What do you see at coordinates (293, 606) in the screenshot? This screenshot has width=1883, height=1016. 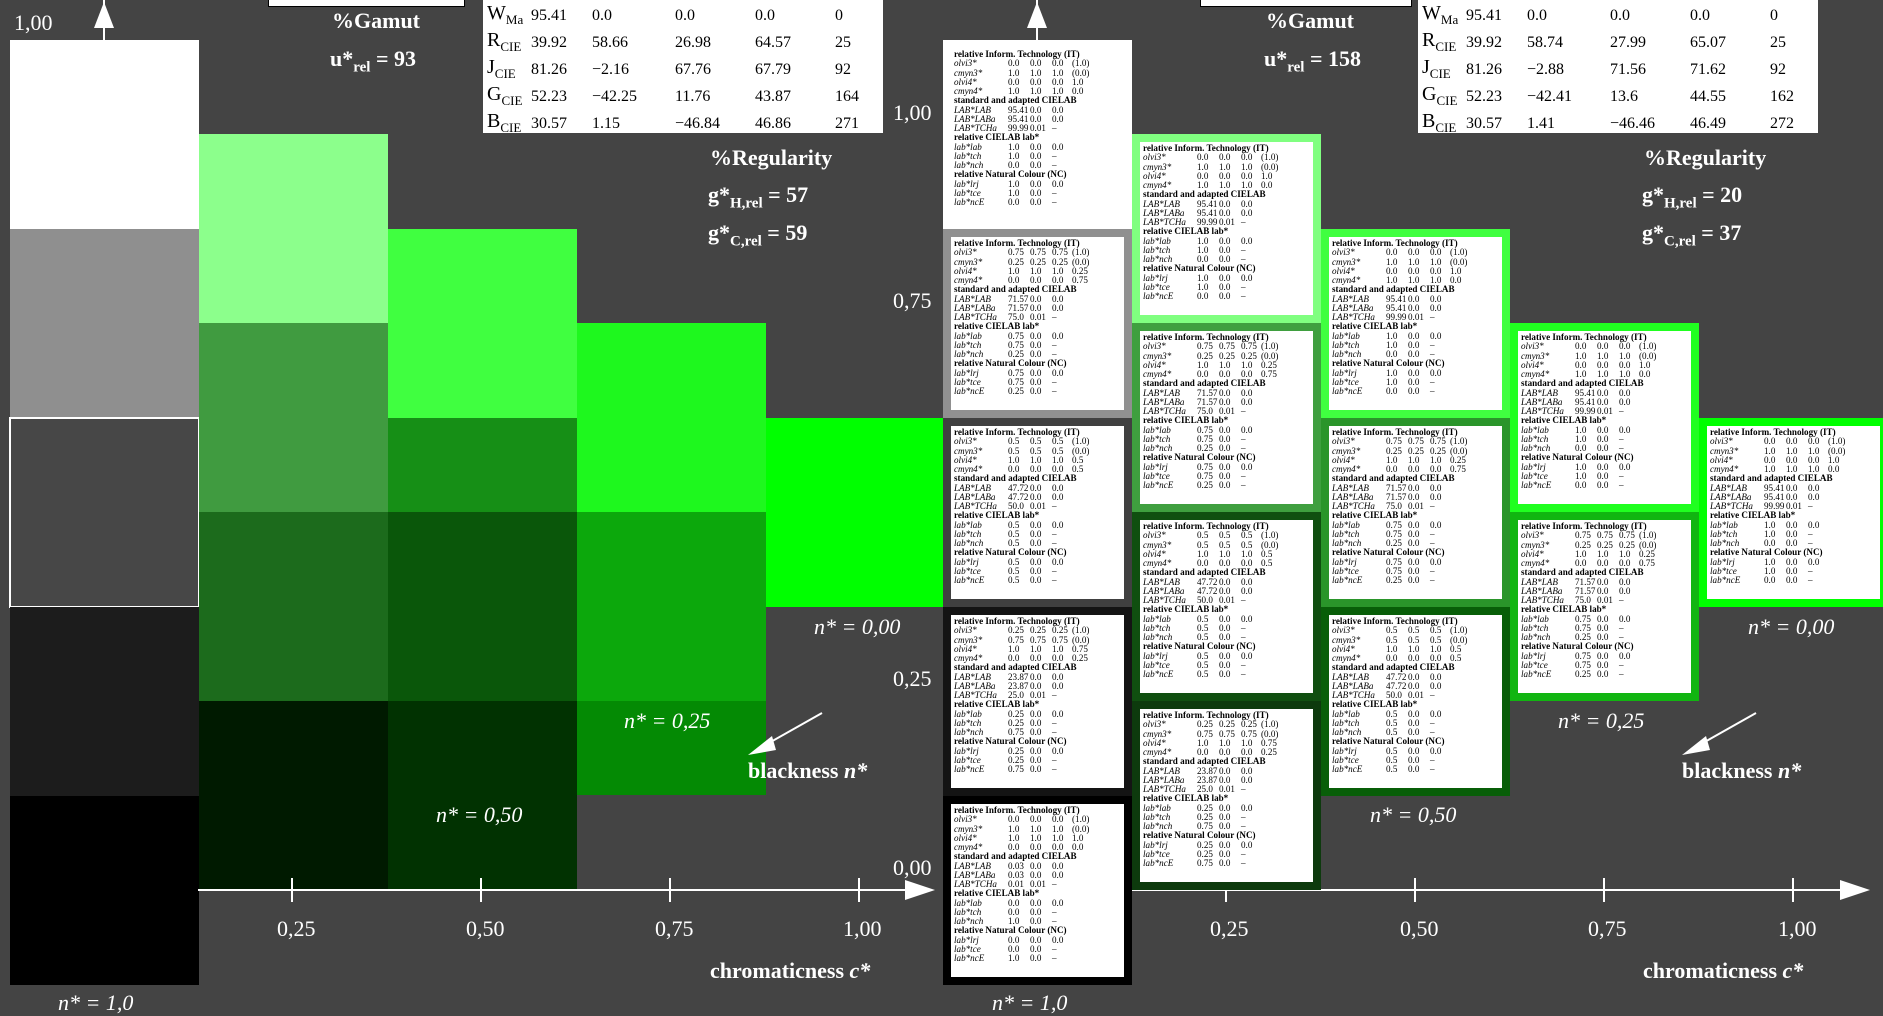 I see `patch-c1-r2` at bounding box center [293, 606].